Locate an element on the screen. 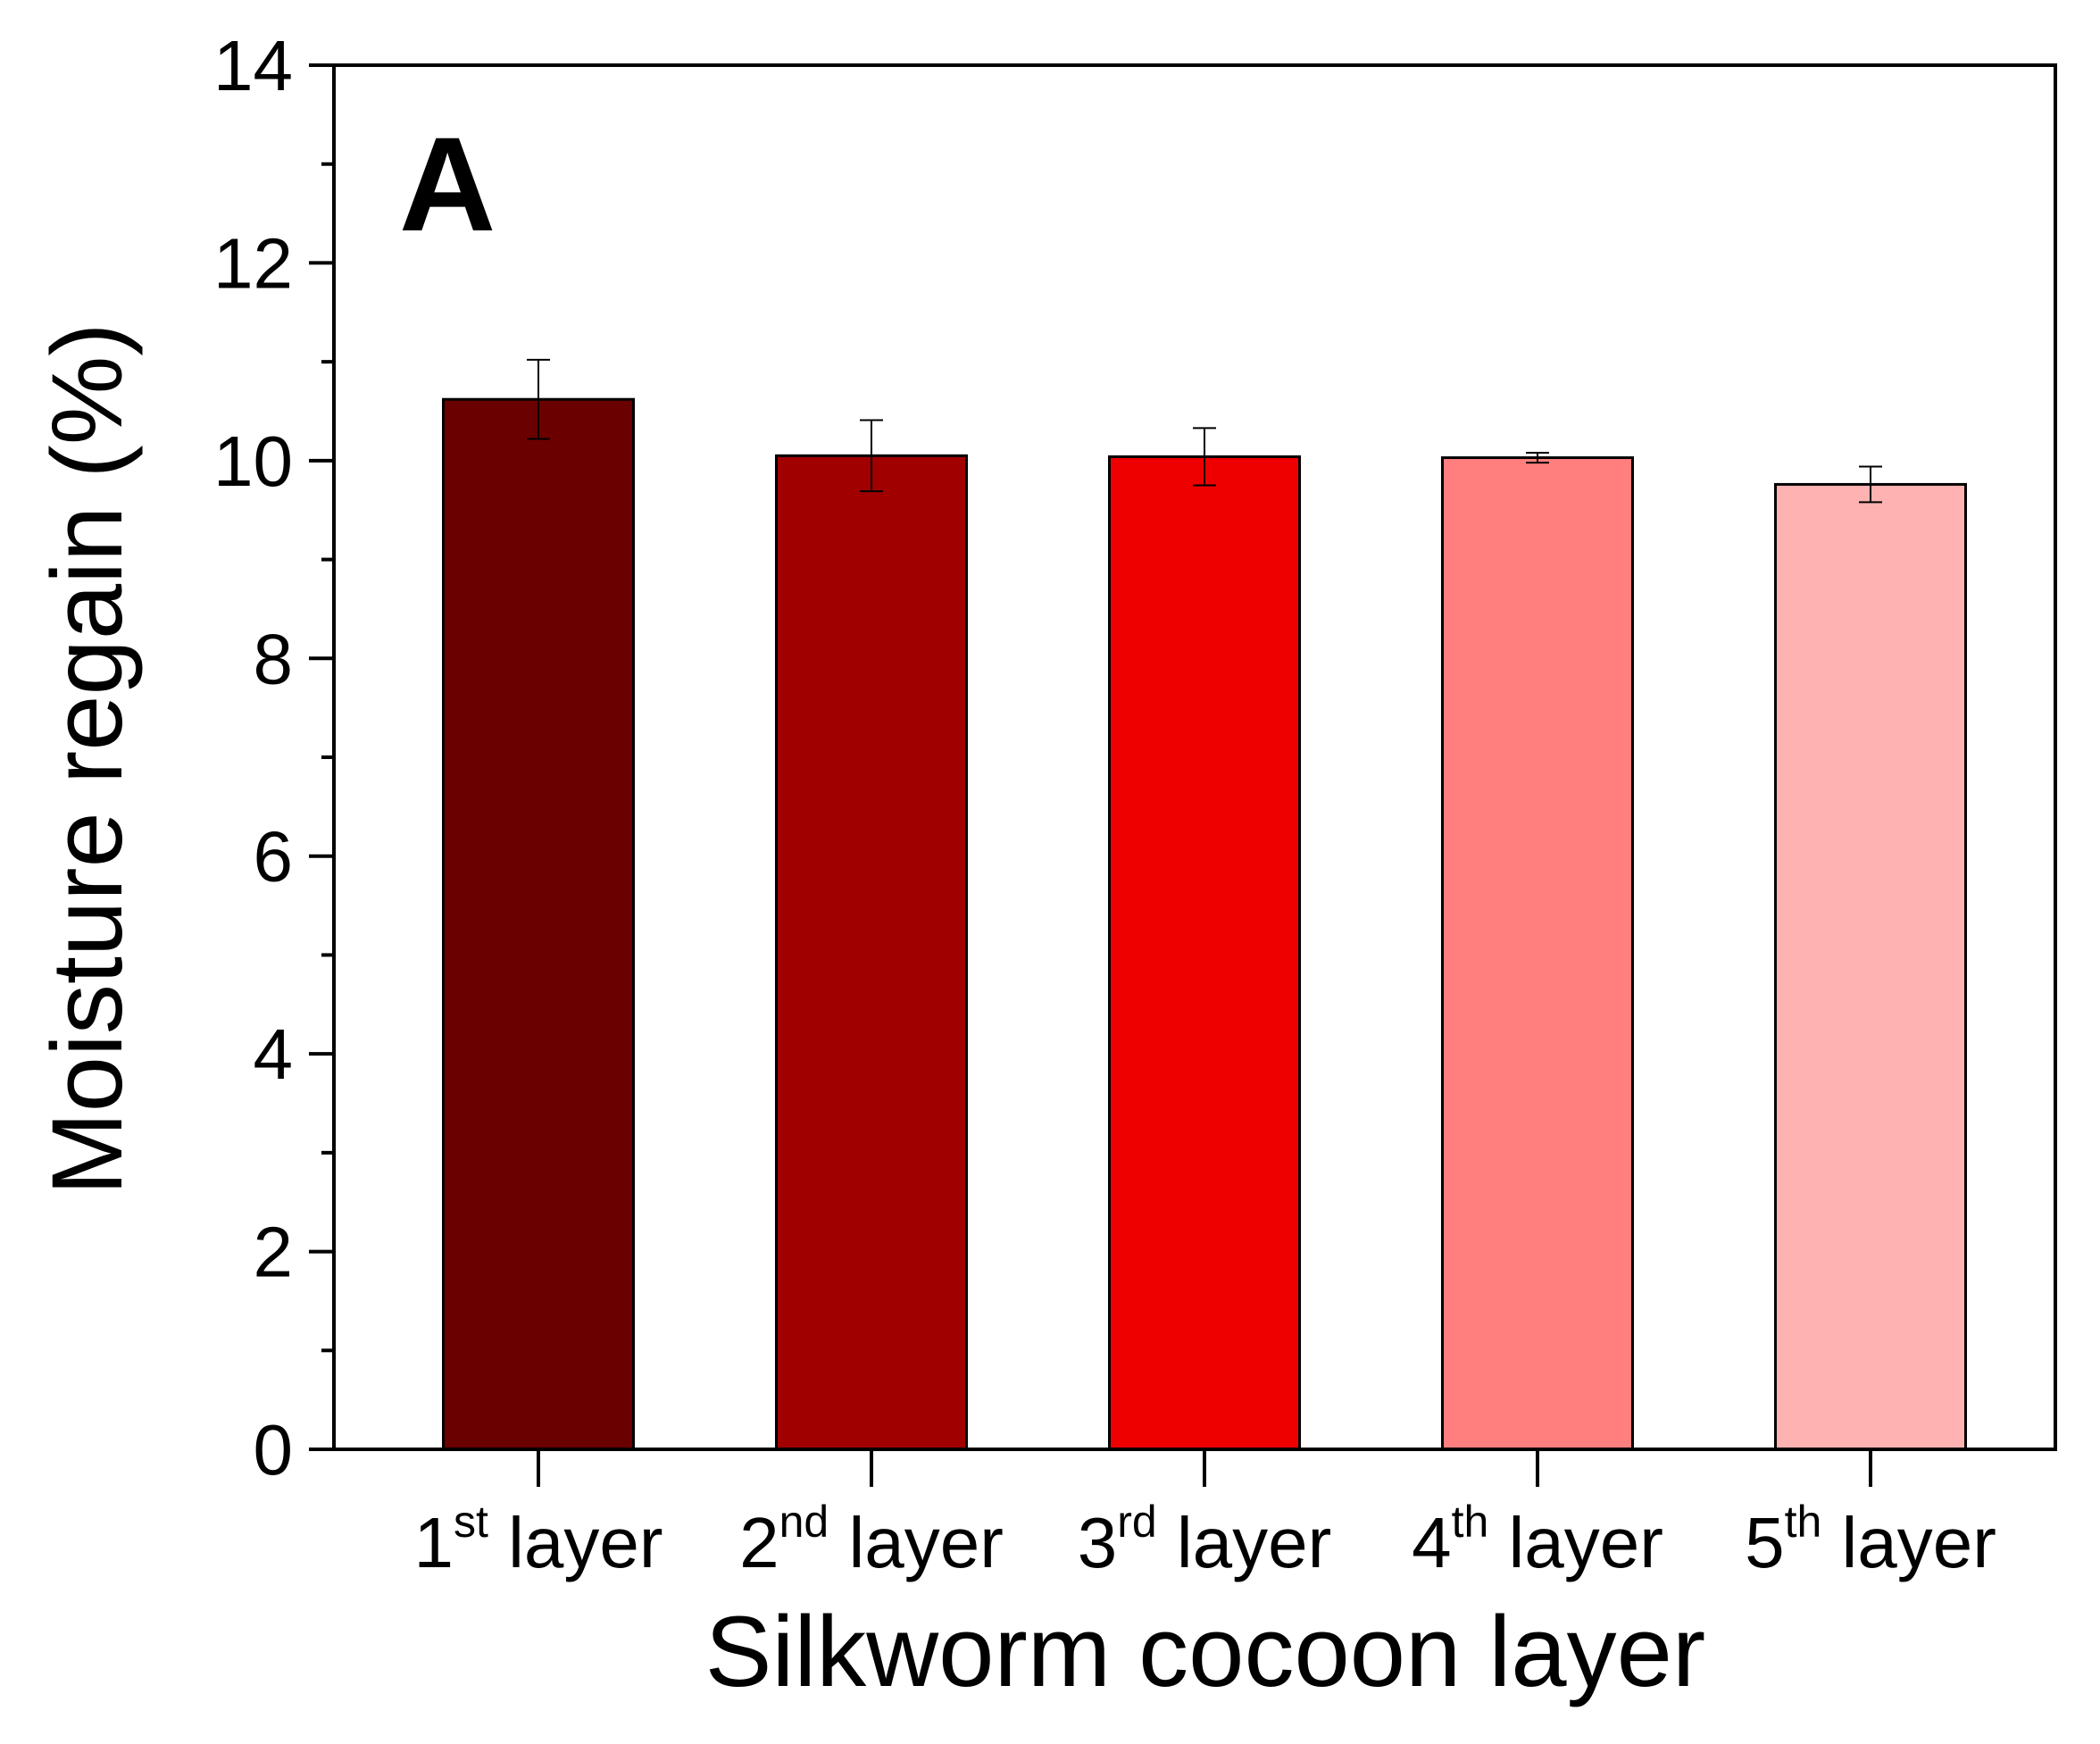 The height and width of the screenshot is (1744, 2100). y-tick-label: 10 is located at coordinates (253, 461).